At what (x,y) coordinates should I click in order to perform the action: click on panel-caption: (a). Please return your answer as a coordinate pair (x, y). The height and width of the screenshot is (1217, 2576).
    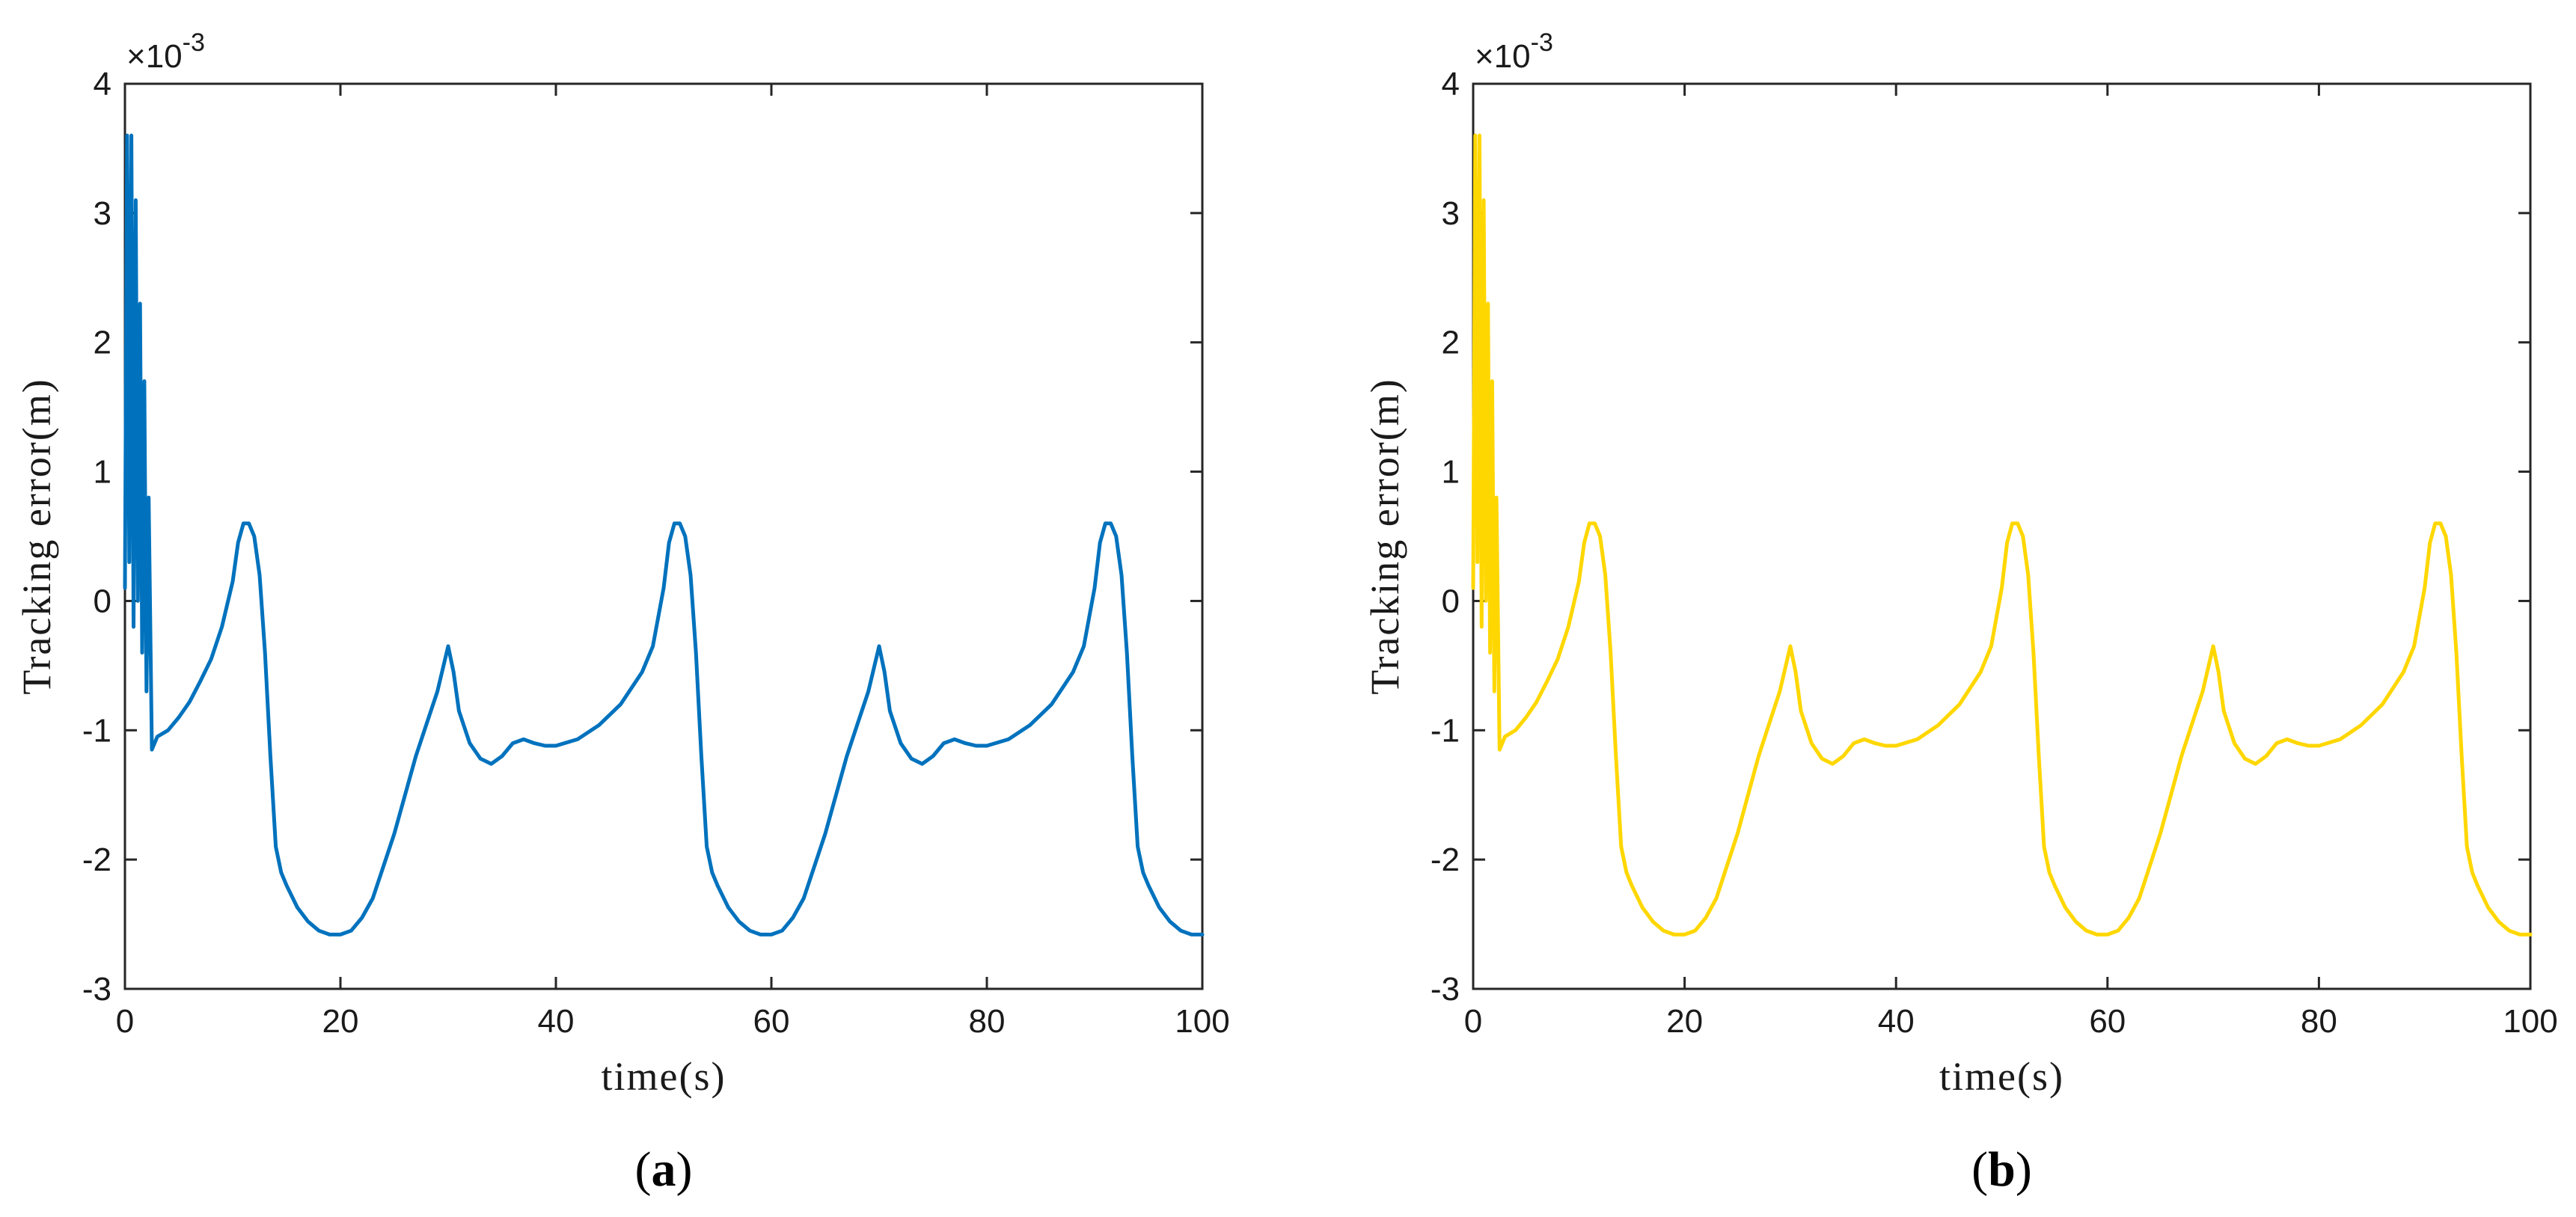
    Looking at the image, I should click on (664, 1169).